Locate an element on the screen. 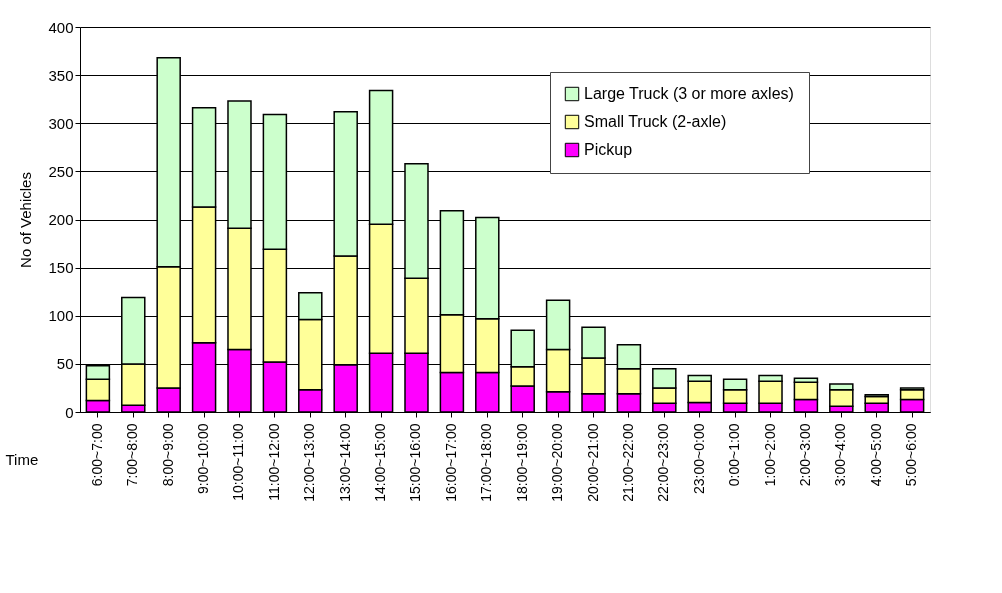  x-tick-label: 23:00~0:00 is located at coordinates (698, 458).